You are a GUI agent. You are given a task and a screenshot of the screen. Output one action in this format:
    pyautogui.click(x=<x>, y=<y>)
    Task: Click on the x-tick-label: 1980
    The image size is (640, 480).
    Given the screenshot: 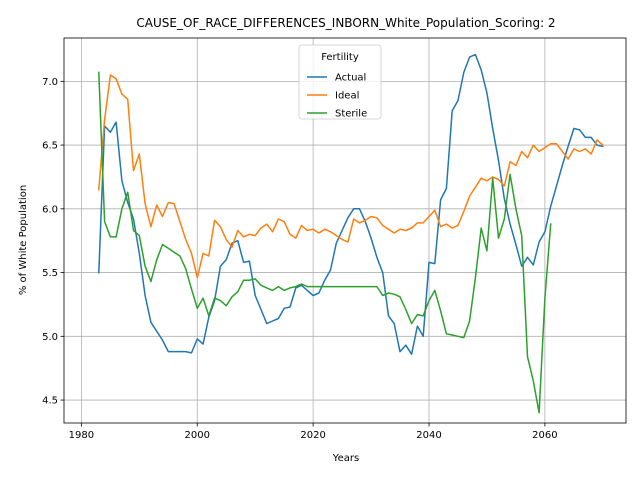 What is the action you would take?
    pyautogui.click(x=81, y=435)
    